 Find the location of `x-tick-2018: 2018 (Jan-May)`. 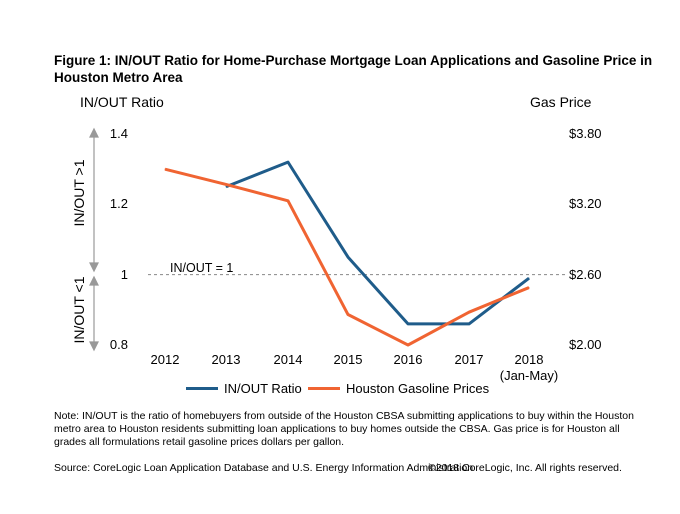

x-tick-2018: 2018 (Jan-May) is located at coordinates (529, 367).